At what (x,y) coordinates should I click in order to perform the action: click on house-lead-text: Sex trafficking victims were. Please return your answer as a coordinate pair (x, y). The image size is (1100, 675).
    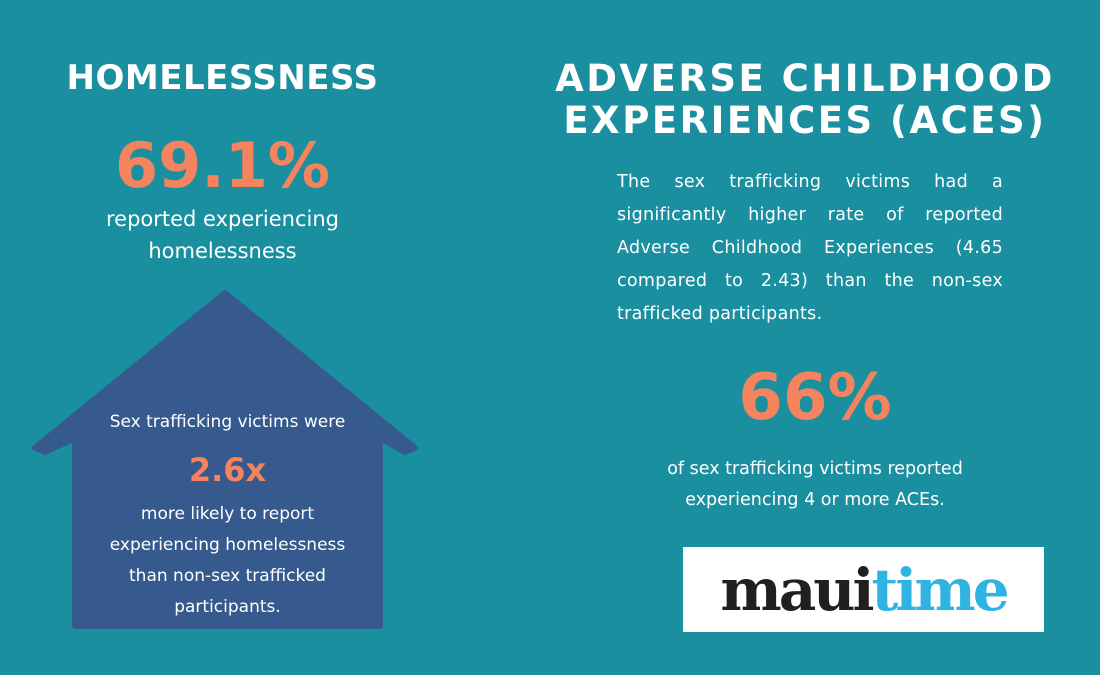
    Looking at the image, I should click on (227, 422).